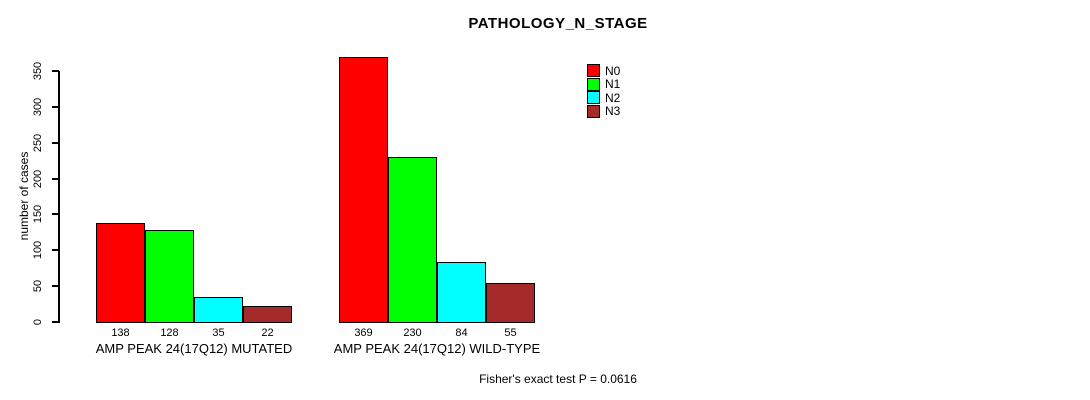 This screenshot has width=1090, height=400. I want to click on bar-value-label: 138, so click(120, 333).